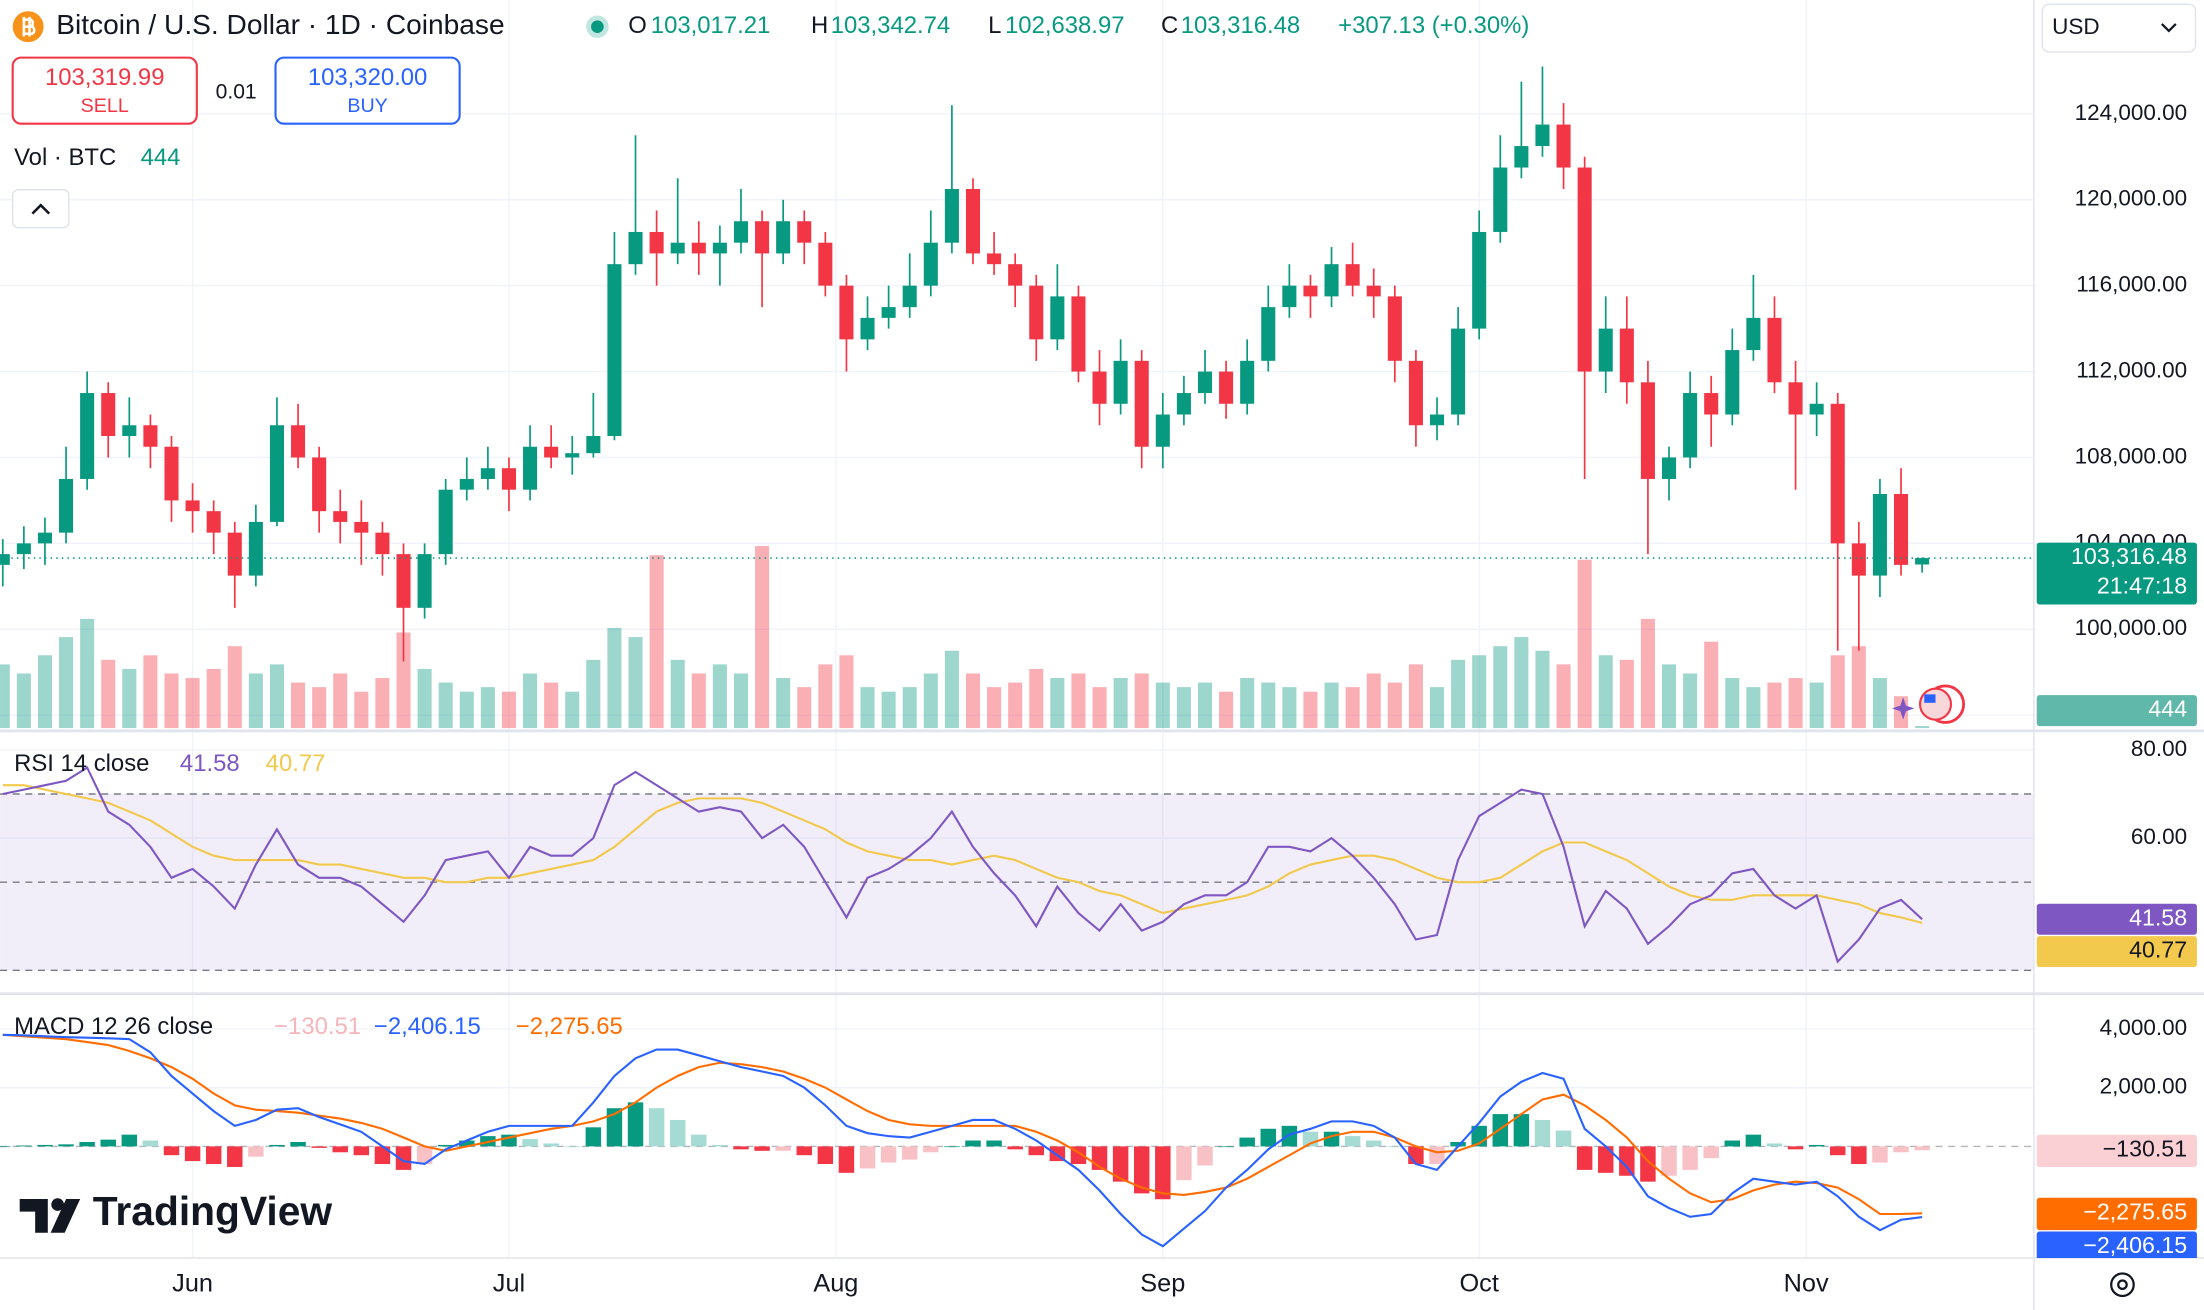 The width and height of the screenshot is (2204, 1310). What do you see at coordinates (569, 1026) in the screenshot?
I see `signal-value: −2,275.65` at bounding box center [569, 1026].